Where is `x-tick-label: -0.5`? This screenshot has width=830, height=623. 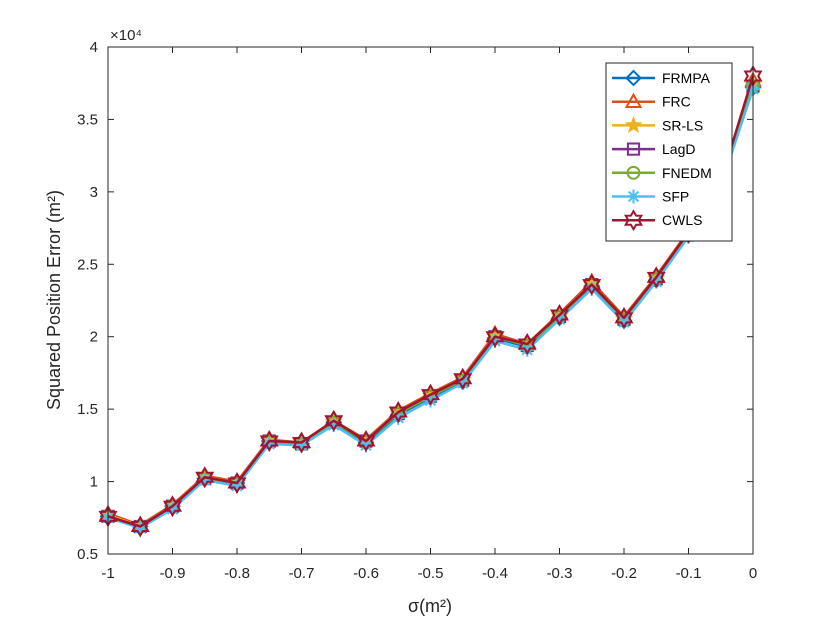 x-tick-label: -0.5 is located at coordinates (431, 573).